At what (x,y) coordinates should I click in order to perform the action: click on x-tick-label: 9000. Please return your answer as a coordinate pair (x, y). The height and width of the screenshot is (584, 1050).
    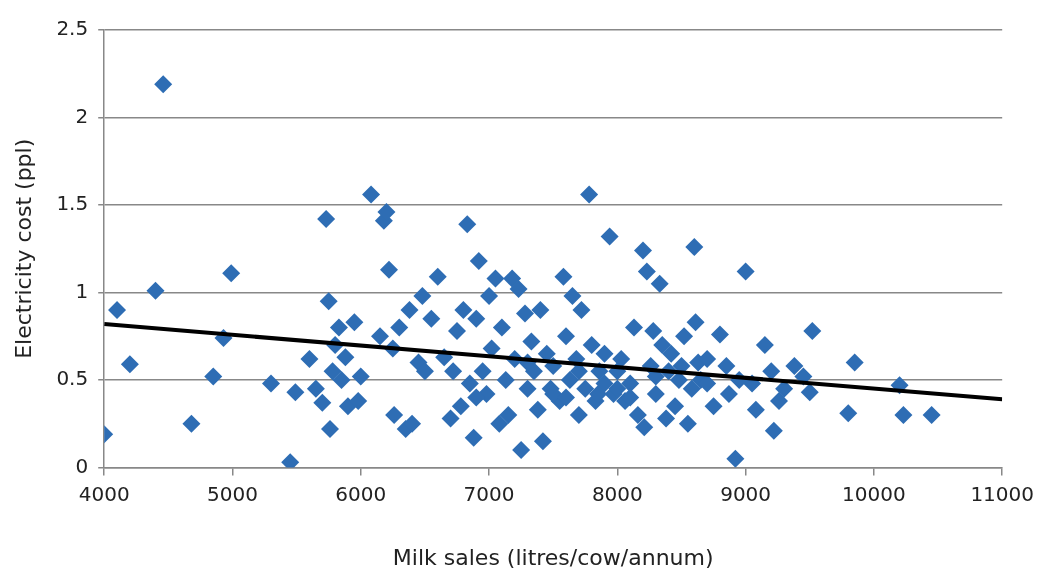
    Looking at the image, I should click on (746, 493).